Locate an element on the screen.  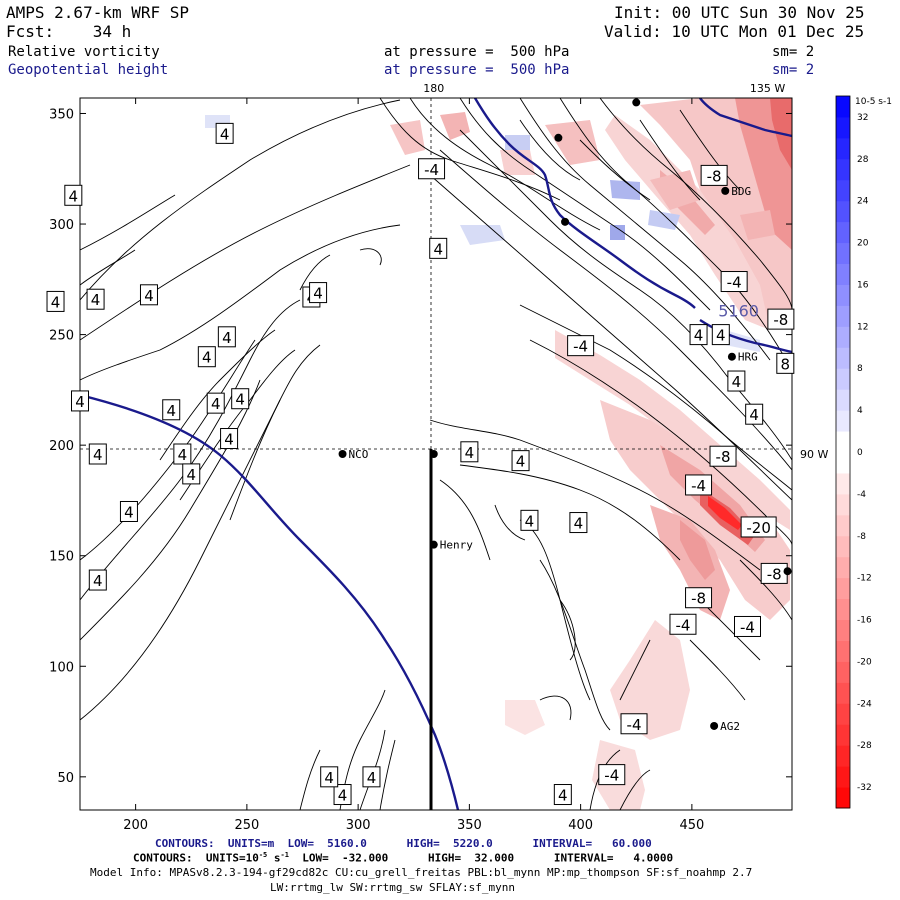
contour-label-text: 8 is located at coordinates (786, 364).